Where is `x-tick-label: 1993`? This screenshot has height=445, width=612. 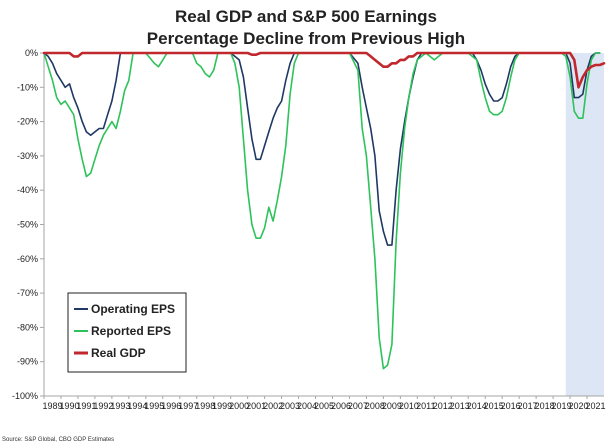
x-tick-label: 1993 is located at coordinates (120, 406).